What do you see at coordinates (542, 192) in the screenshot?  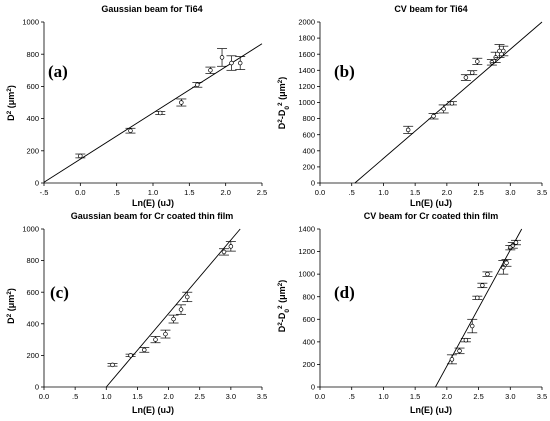 I see `x-tick-label: 3.5` at bounding box center [542, 192].